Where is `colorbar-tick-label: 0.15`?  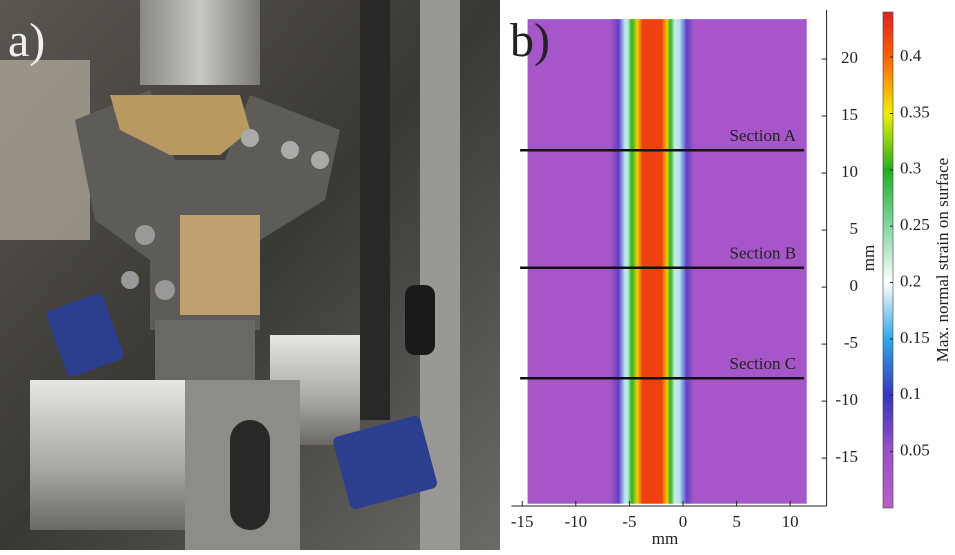
colorbar-tick-label: 0.15 is located at coordinates (915, 337).